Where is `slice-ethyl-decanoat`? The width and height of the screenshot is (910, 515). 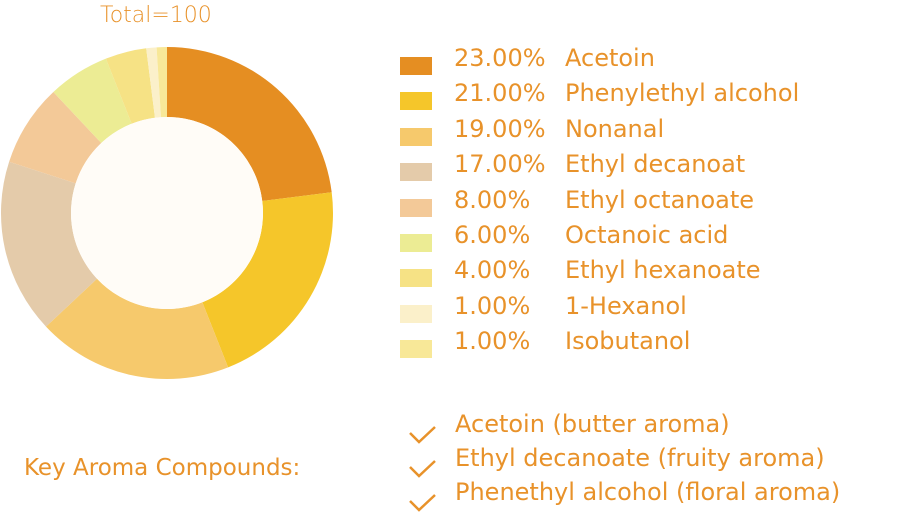
slice-ethyl-decanoat is located at coordinates (49, 244).